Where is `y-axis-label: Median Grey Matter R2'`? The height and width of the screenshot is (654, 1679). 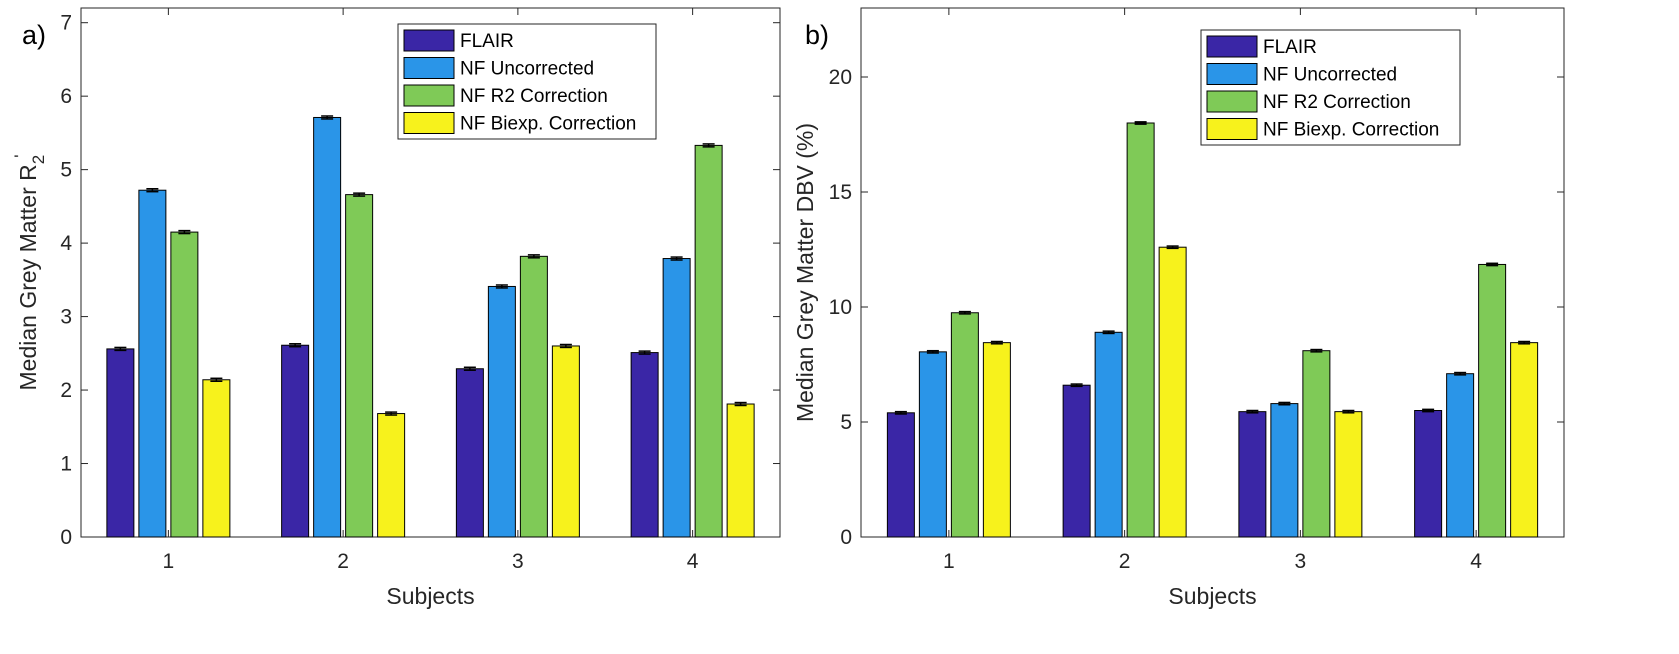
y-axis-label: Median Grey Matter R2' is located at coordinates (29, 273).